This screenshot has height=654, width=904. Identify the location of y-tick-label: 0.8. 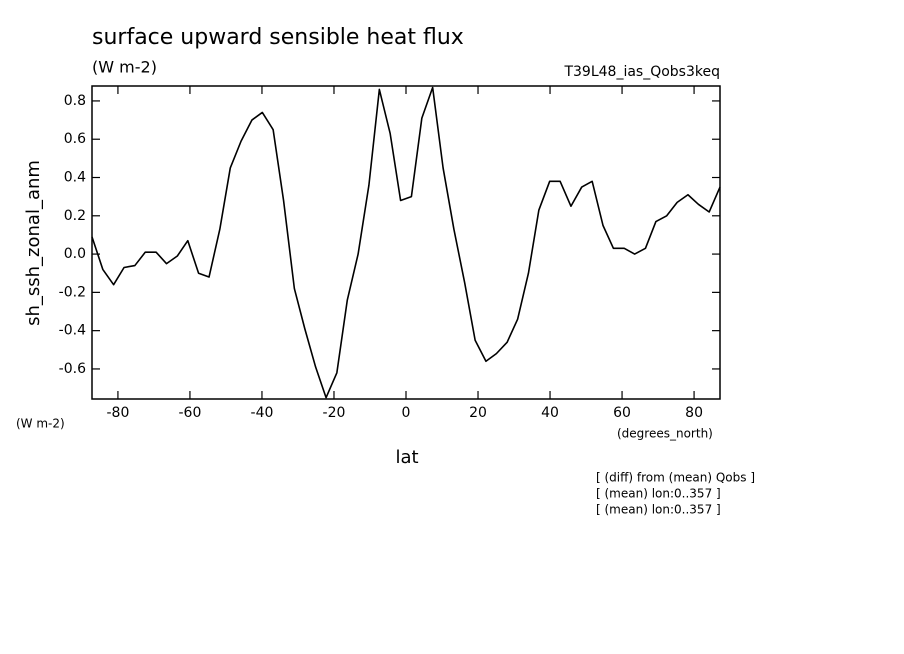
(75, 101).